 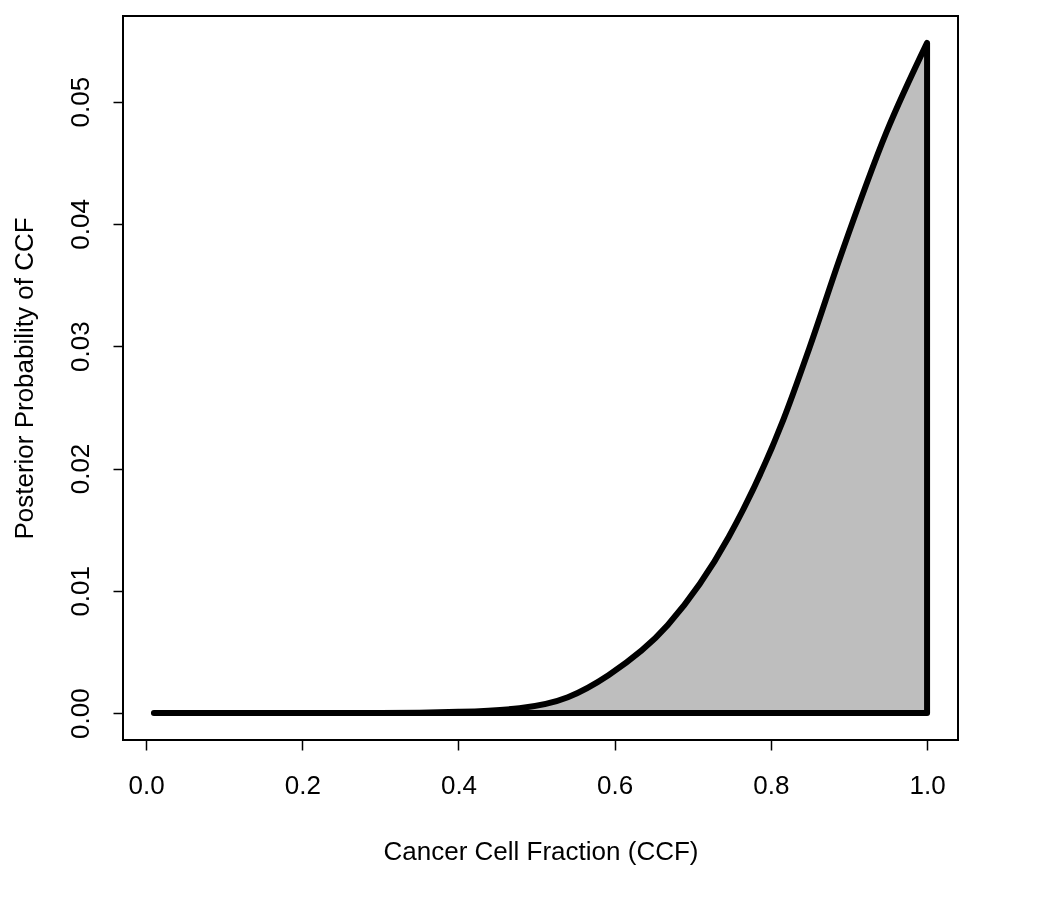 I want to click on y-tick-label: 0.00, so click(x=79, y=713).